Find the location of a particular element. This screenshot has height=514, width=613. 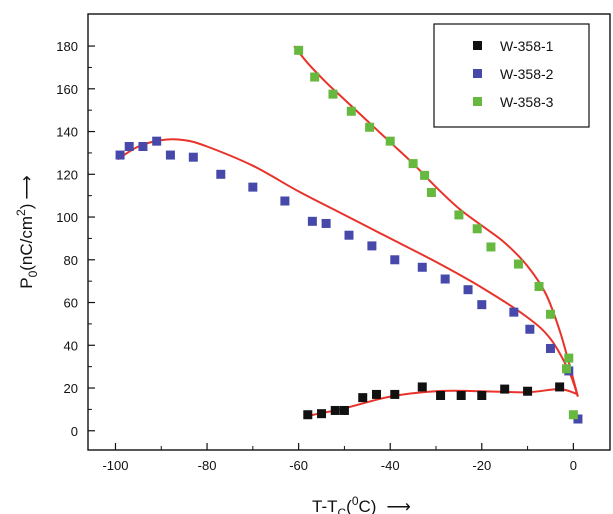

x-axis-title: T-TC(0C) ⟶ is located at coordinates (361, 504).